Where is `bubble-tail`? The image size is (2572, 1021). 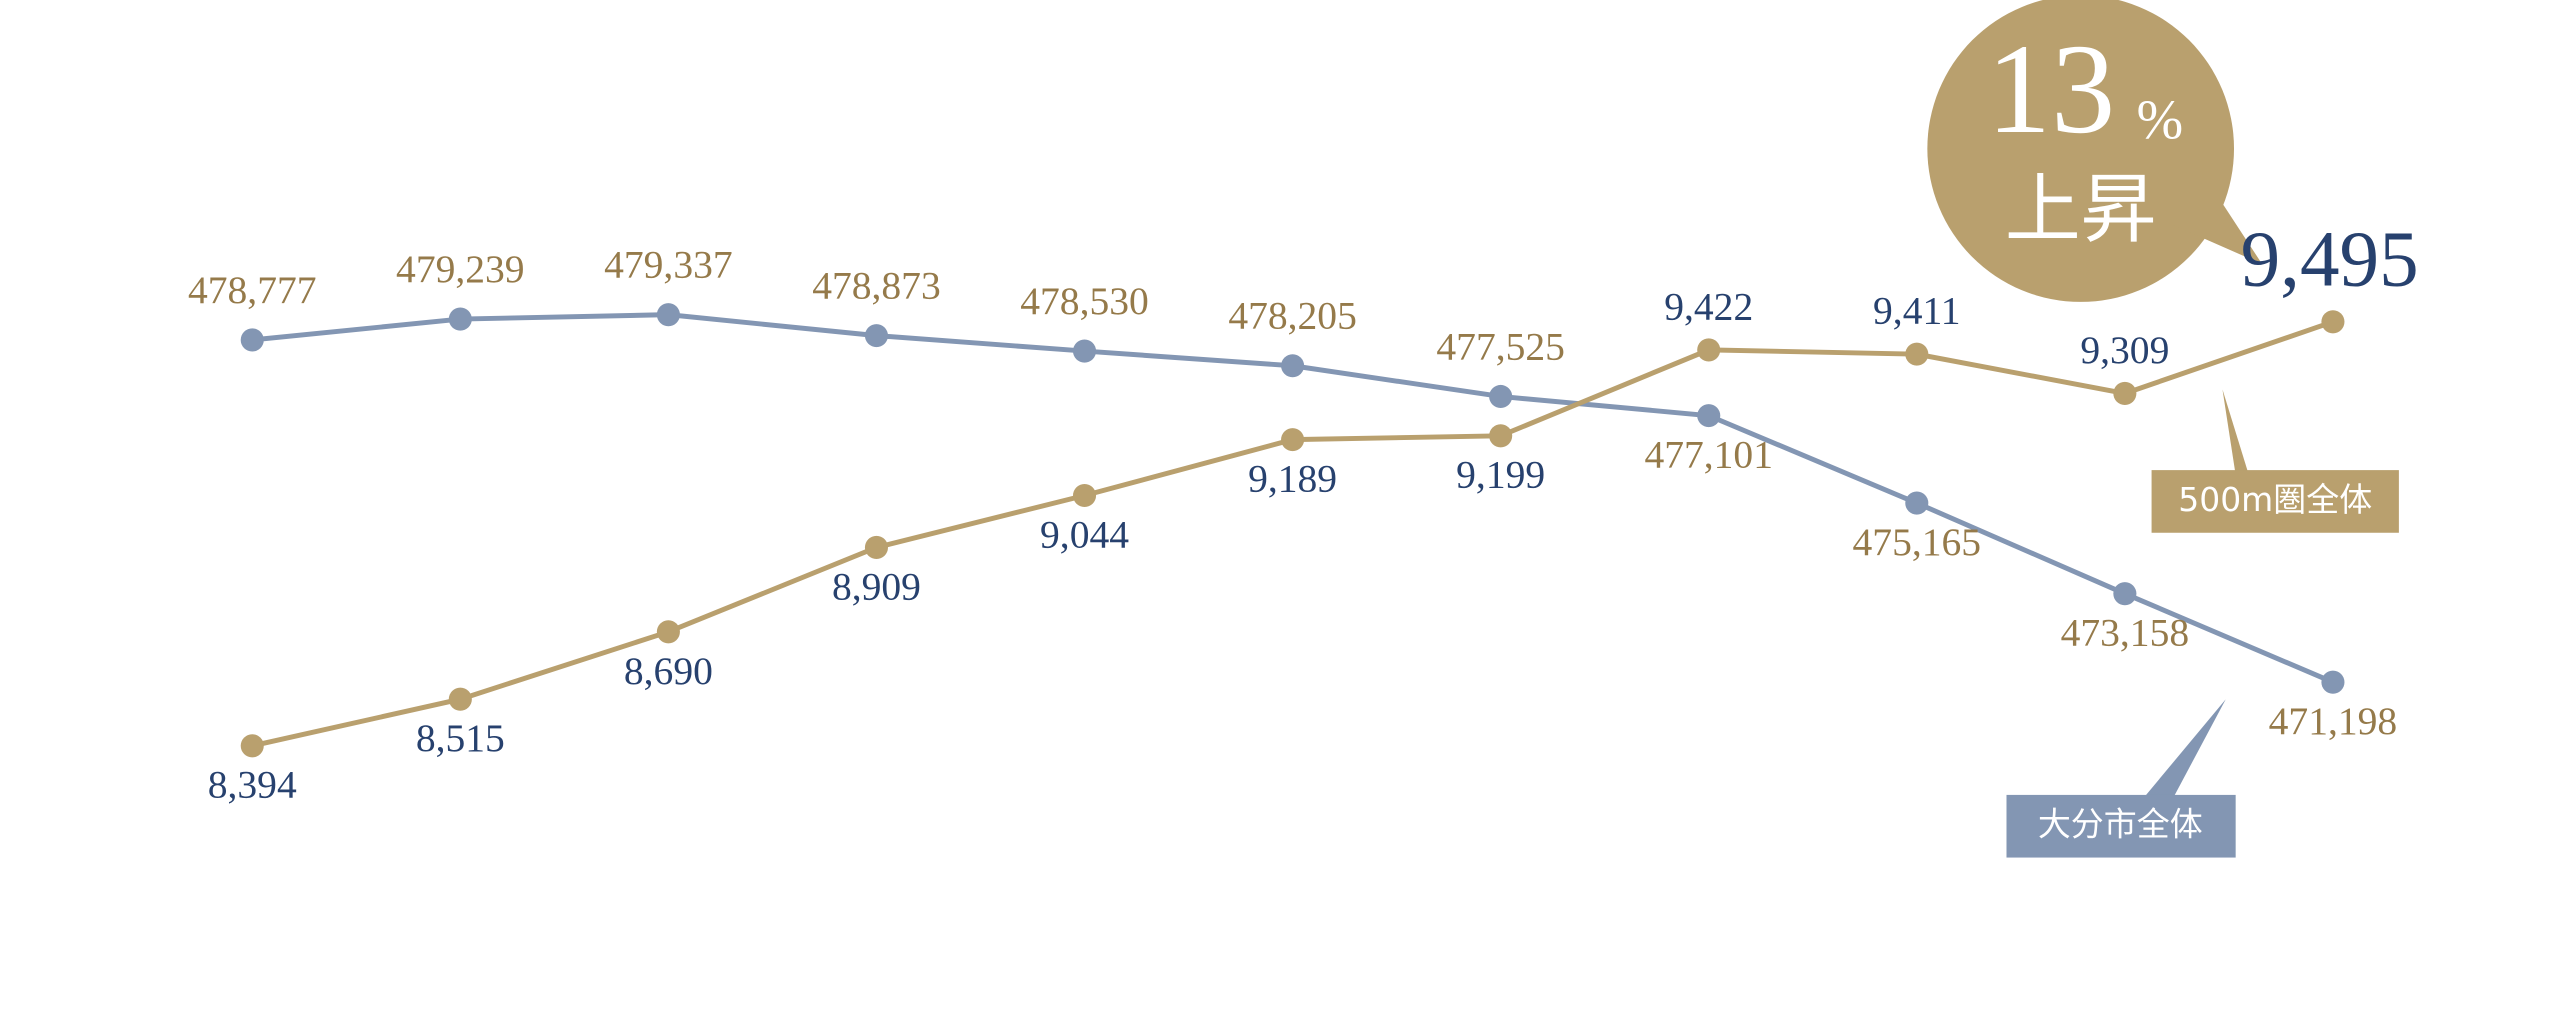 bubble-tail is located at coordinates (2215, 221).